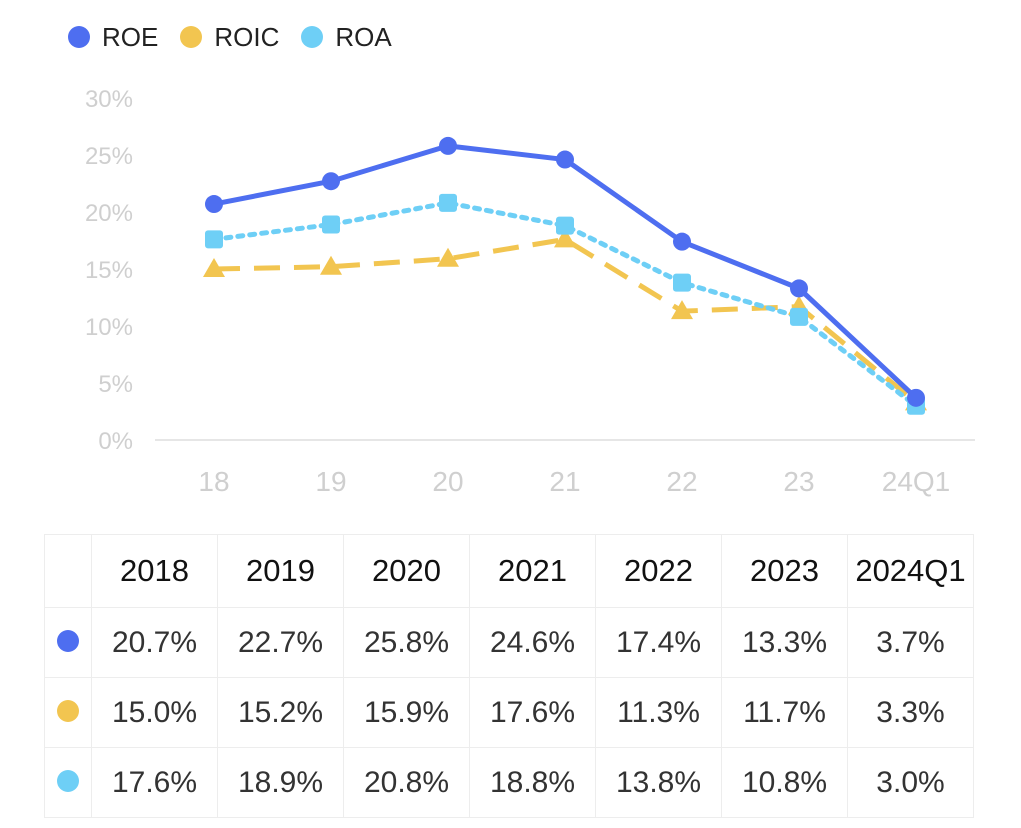 The image size is (1021, 828). What do you see at coordinates (565, 320) in the screenshot?
I see `series-line-roic` at bounding box center [565, 320].